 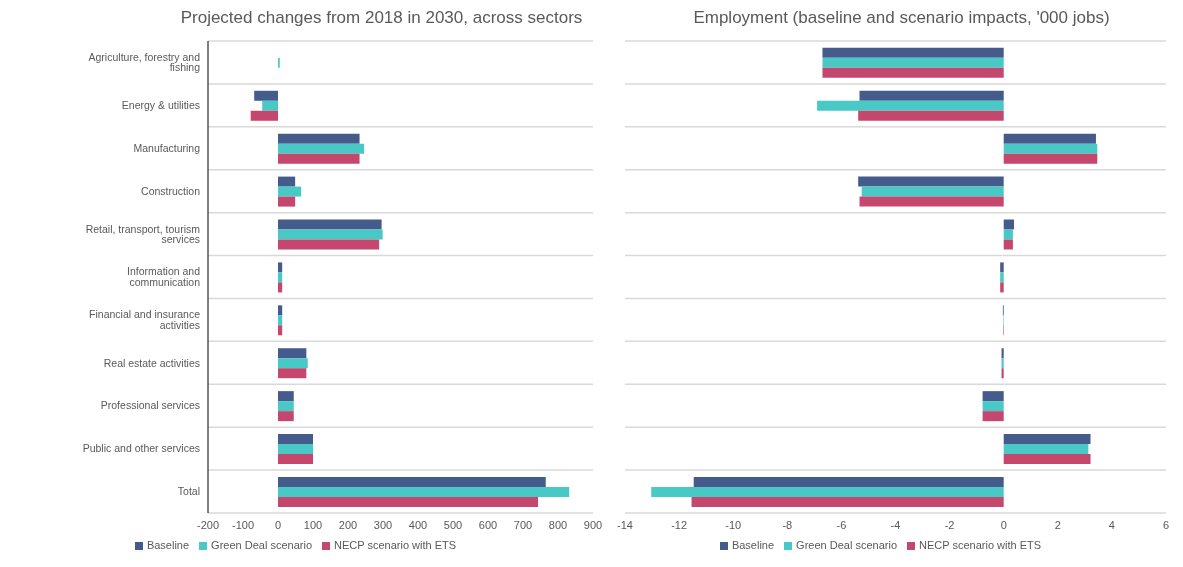 What do you see at coordinates (167, 148) in the screenshot?
I see `y-tick-label: Manufacturing` at bounding box center [167, 148].